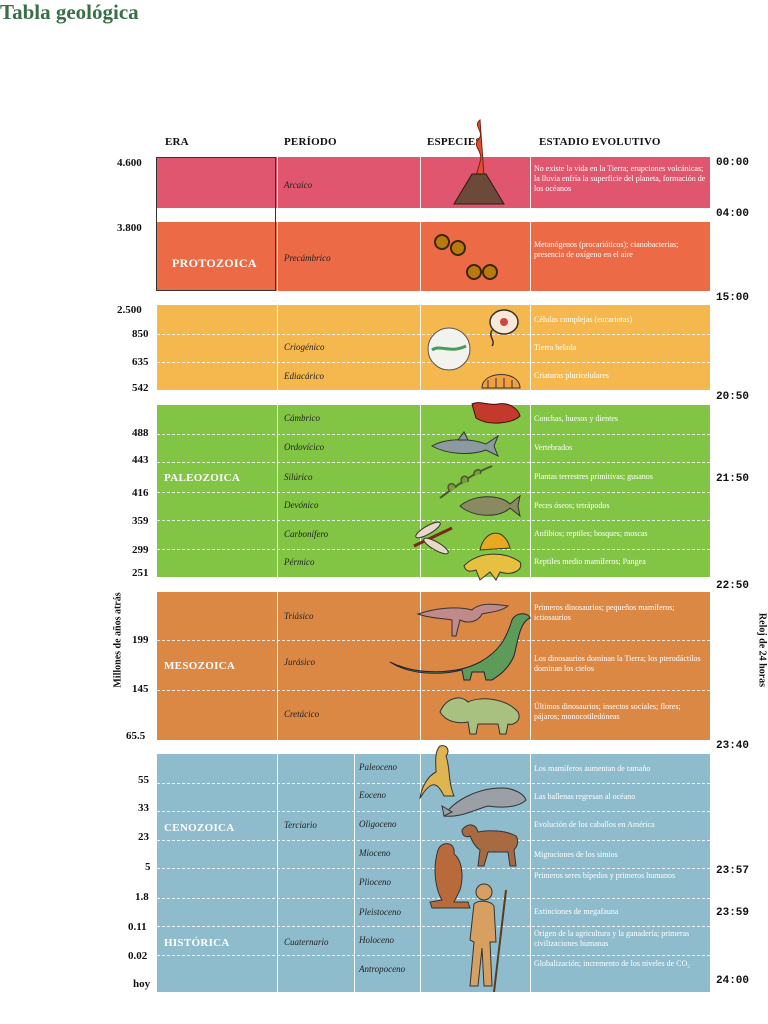  I want to click on epoch-label: Pleistoceno, so click(380, 912).